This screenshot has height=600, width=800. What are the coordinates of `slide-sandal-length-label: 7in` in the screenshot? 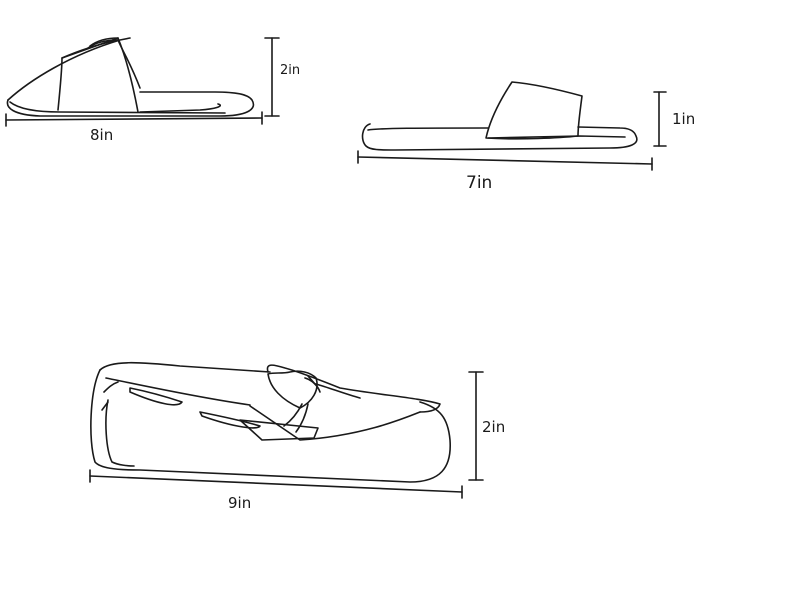 It's located at (479, 183).